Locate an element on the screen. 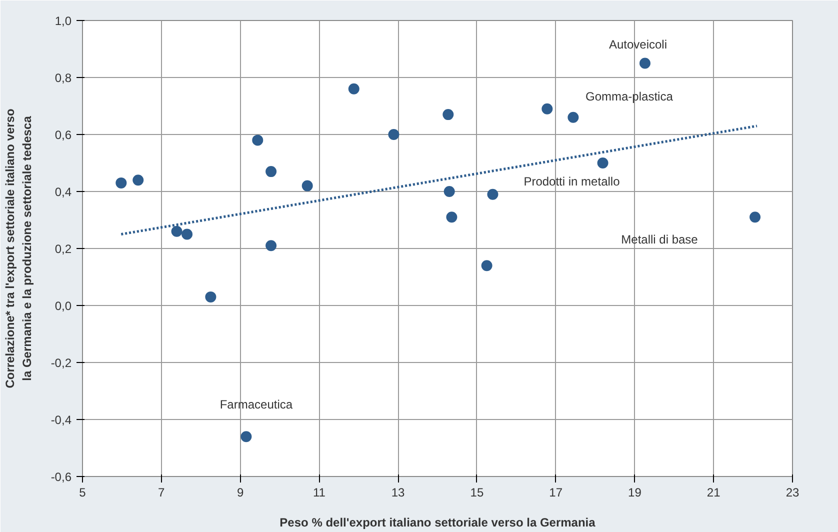 The height and width of the screenshot is (532, 838). y-tick-label: 0,0 is located at coordinates (63, 306).